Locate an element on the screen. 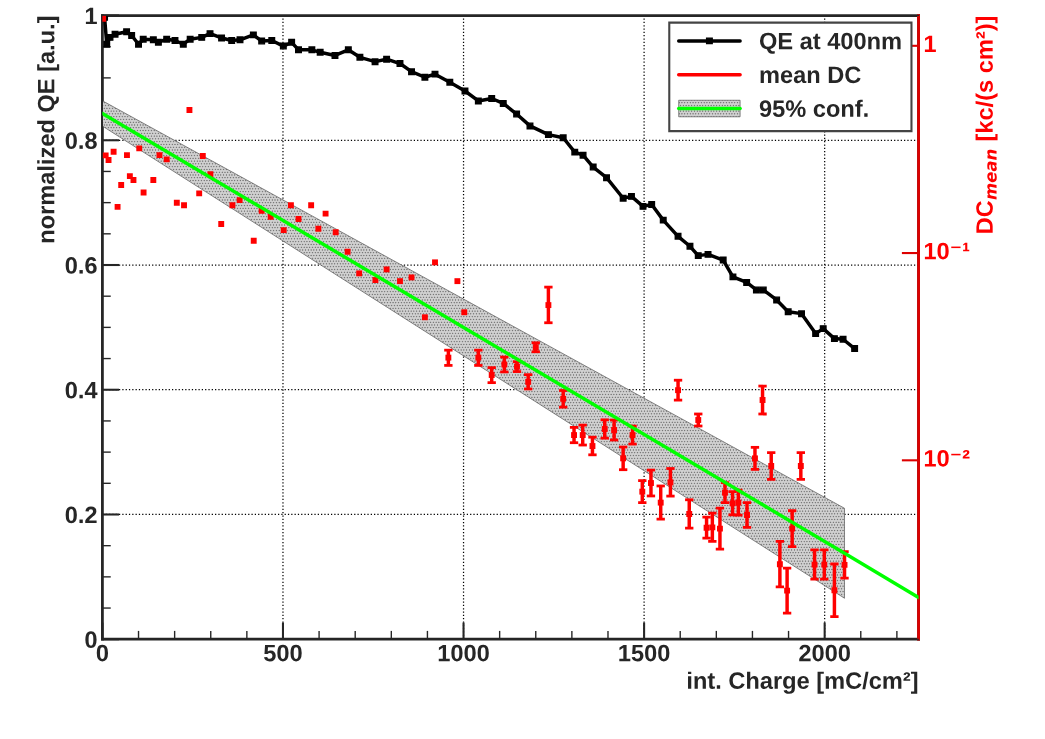  y-tick-label: 0.4 is located at coordinates (81, 390).